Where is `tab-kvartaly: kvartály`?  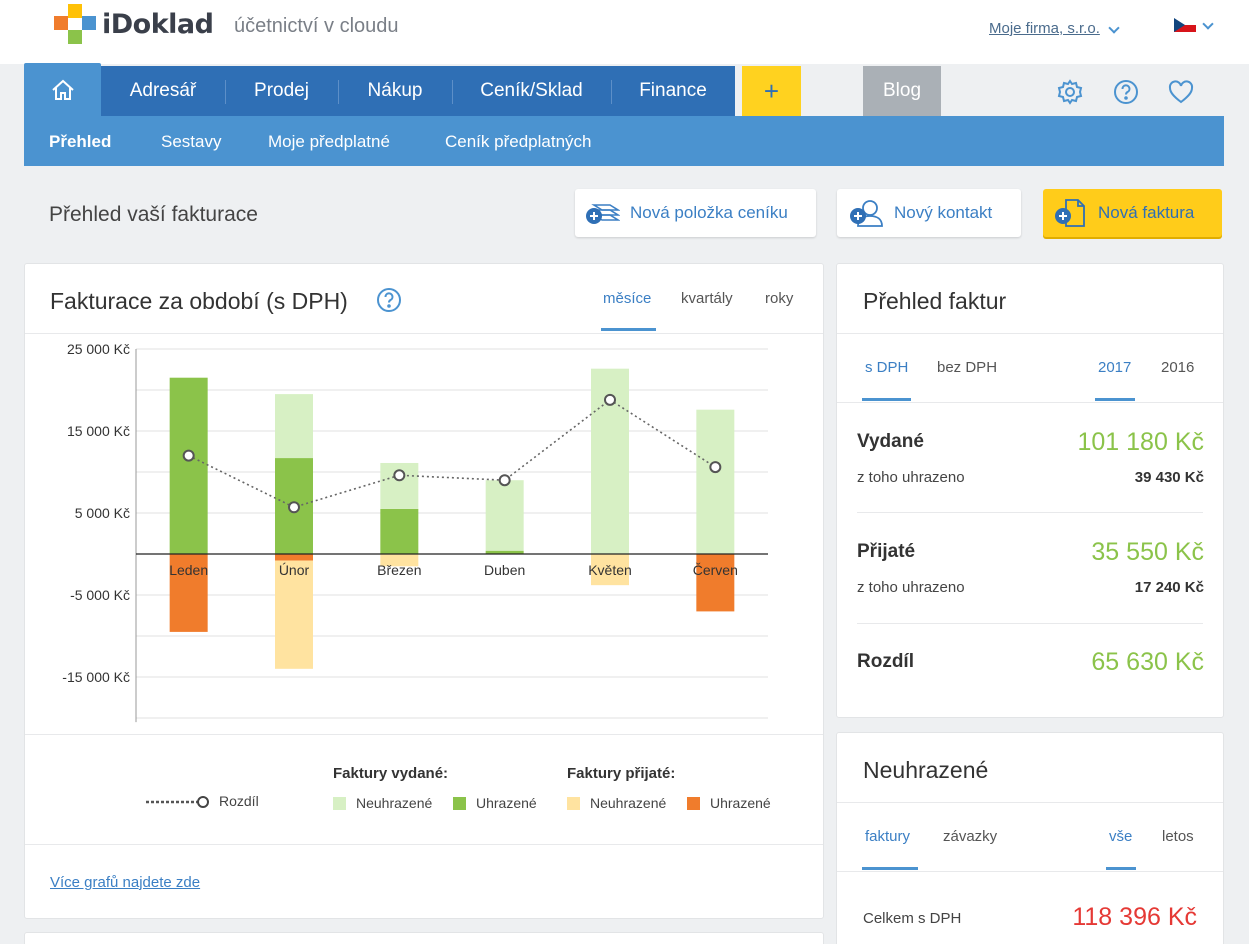 tab-kvartaly: kvartály is located at coordinates (707, 298).